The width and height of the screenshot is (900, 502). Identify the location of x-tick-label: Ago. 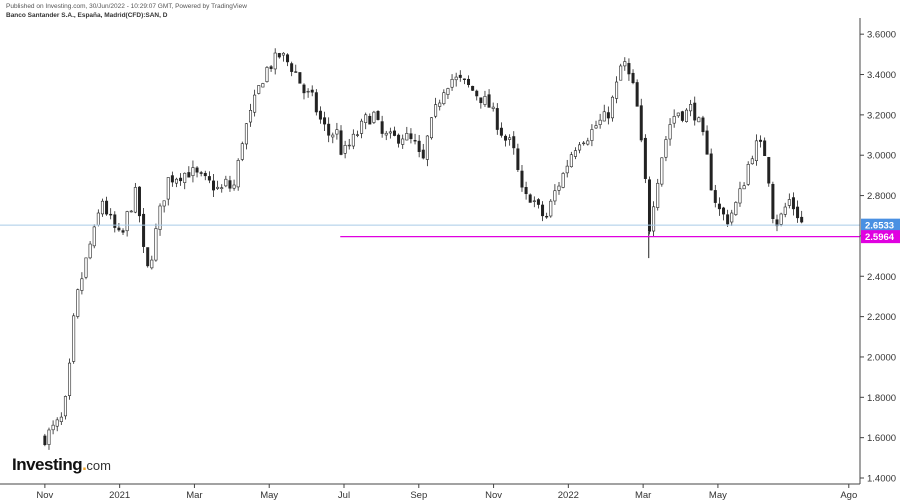
(848, 495).